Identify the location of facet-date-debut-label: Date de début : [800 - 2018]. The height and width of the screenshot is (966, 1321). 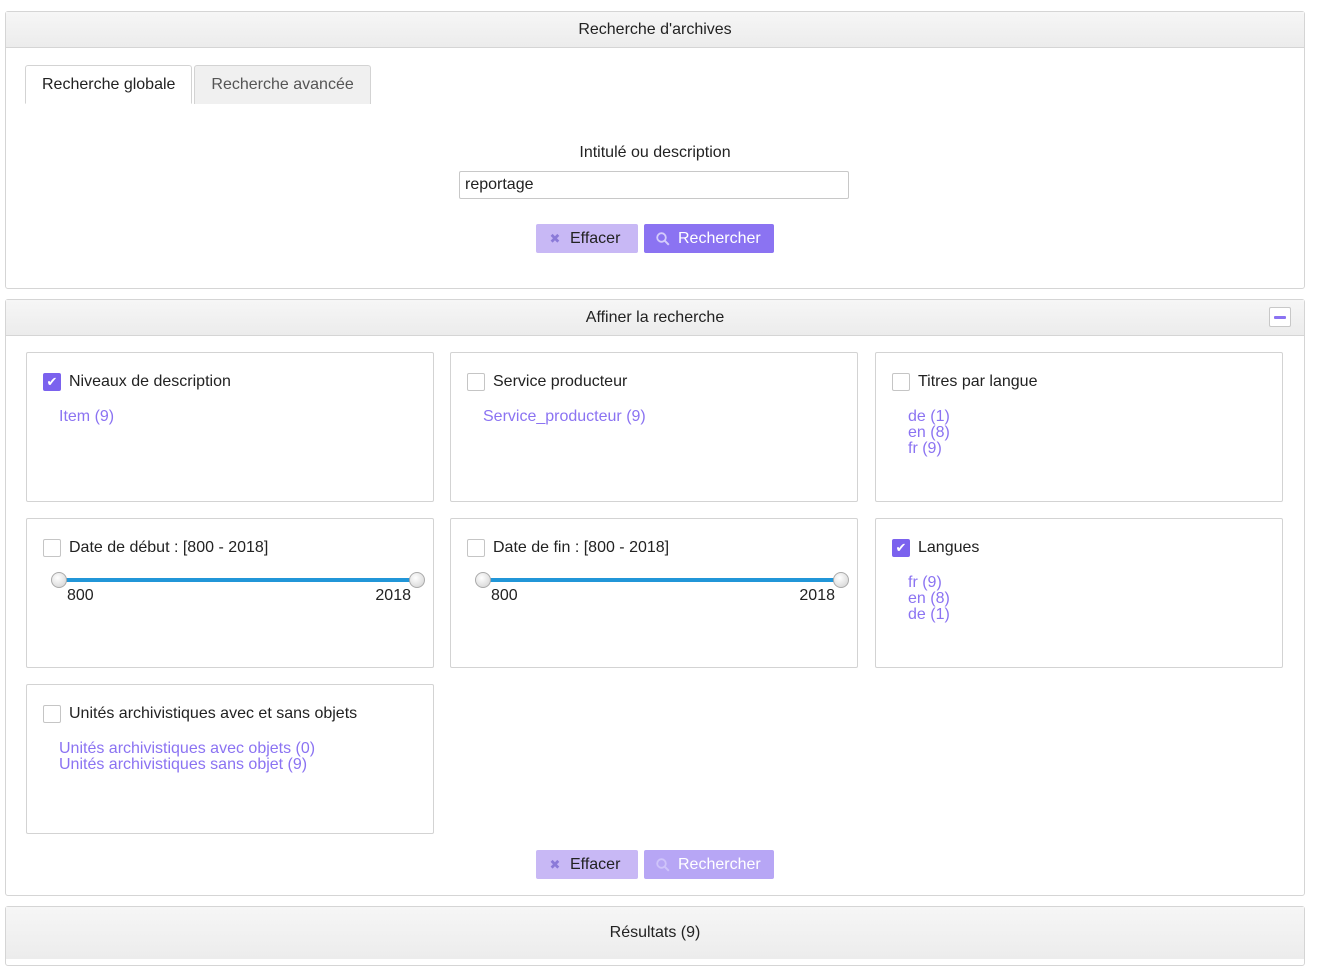
(169, 547).